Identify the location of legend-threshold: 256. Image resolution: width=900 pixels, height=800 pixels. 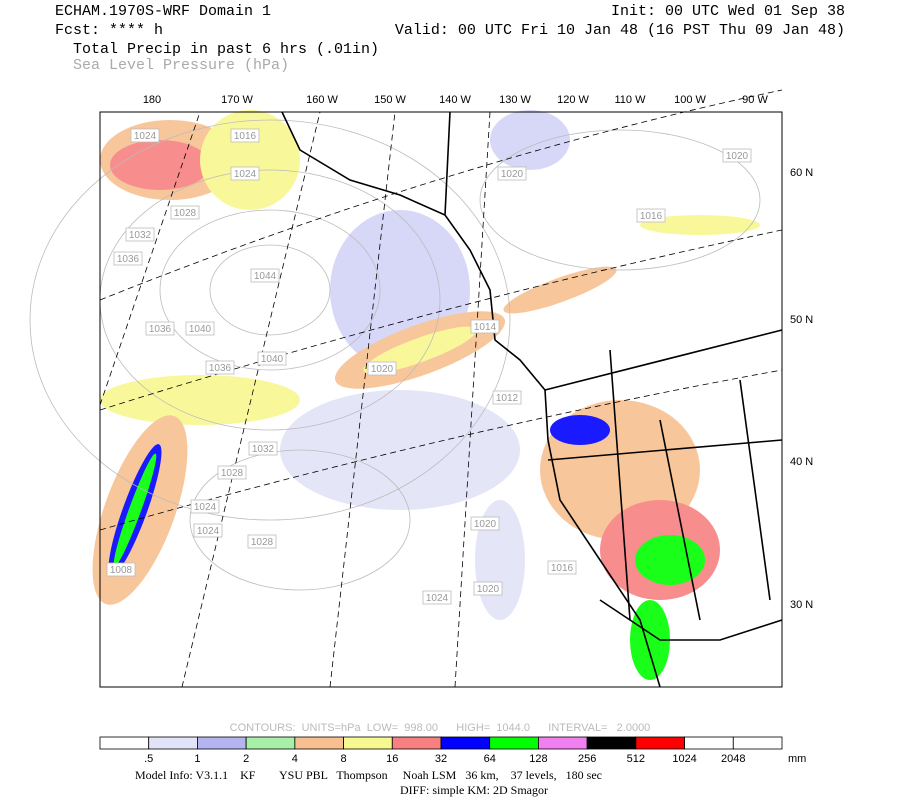
(587, 759).